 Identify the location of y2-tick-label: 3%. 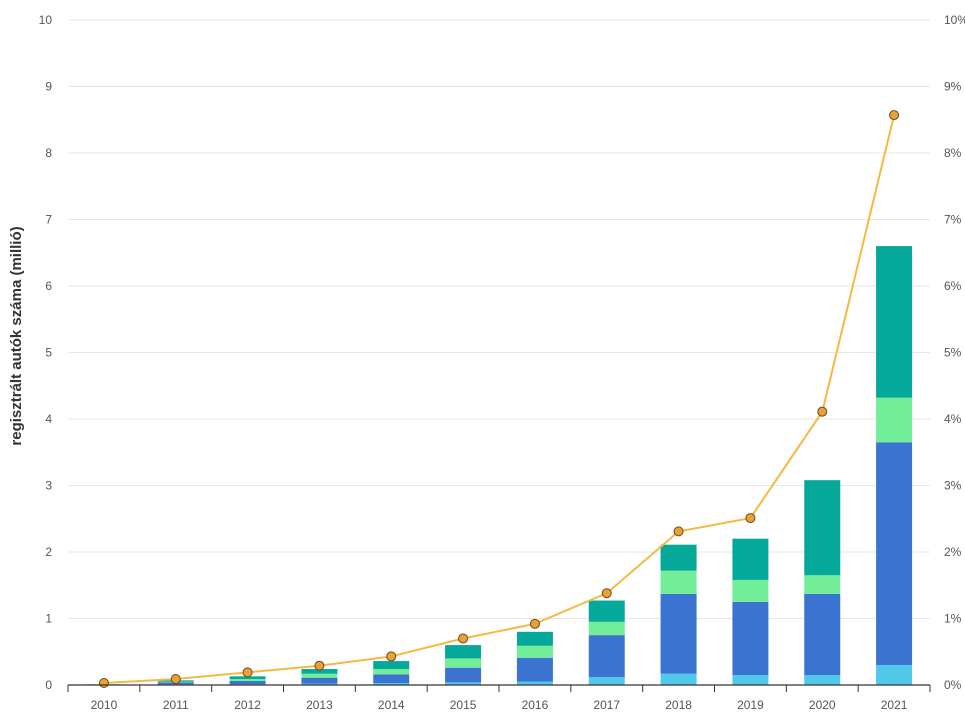
(953, 486).